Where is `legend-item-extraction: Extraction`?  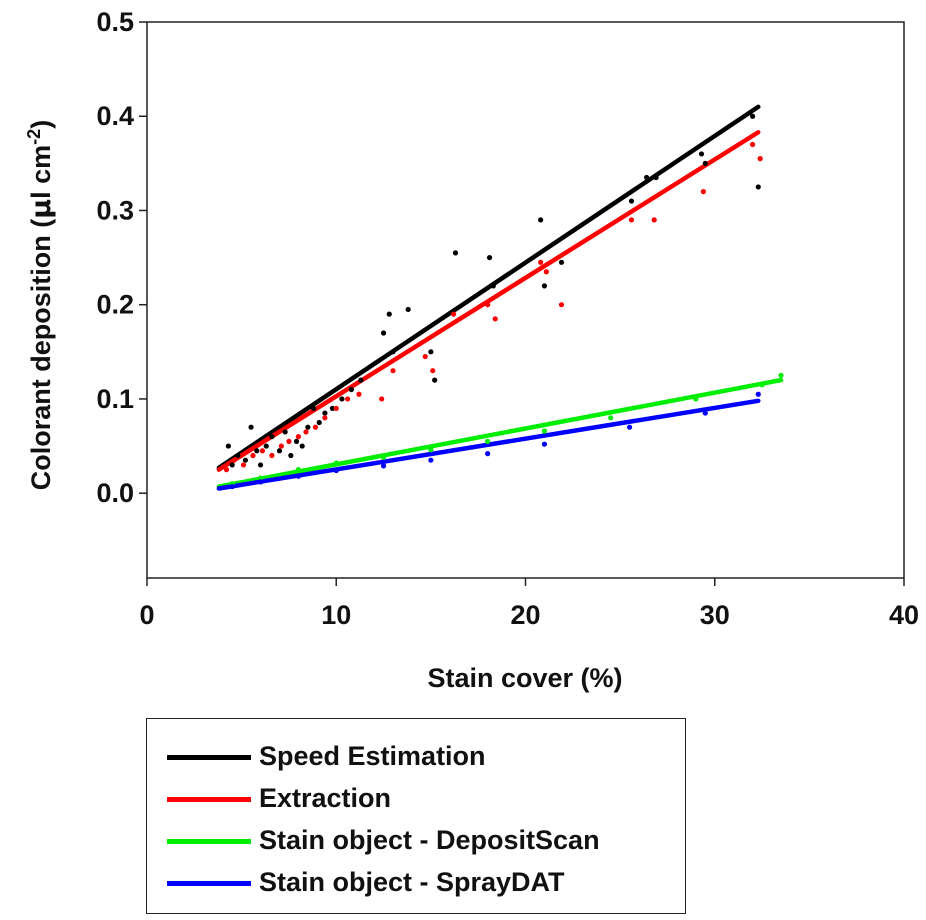
legend-item-extraction: Extraction is located at coordinates (416, 799).